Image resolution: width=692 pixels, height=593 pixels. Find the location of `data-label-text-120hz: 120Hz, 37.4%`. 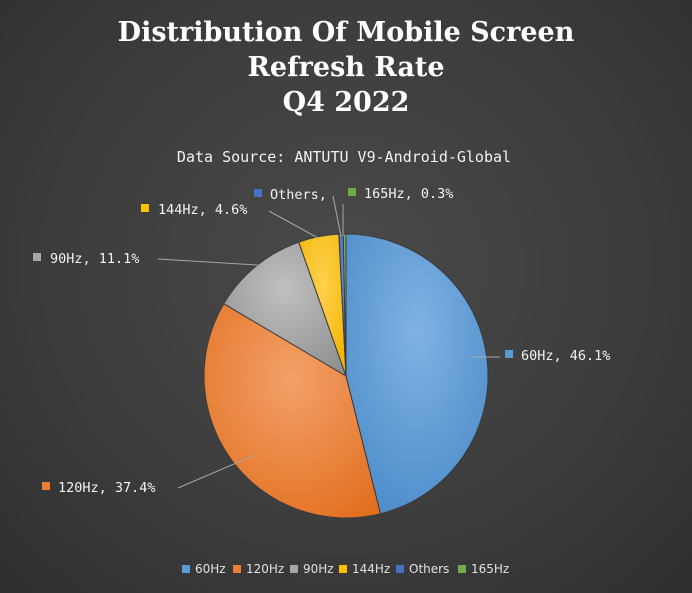

data-label-text-120hz: 120Hz, 37.4% is located at coordinates (107, 488).